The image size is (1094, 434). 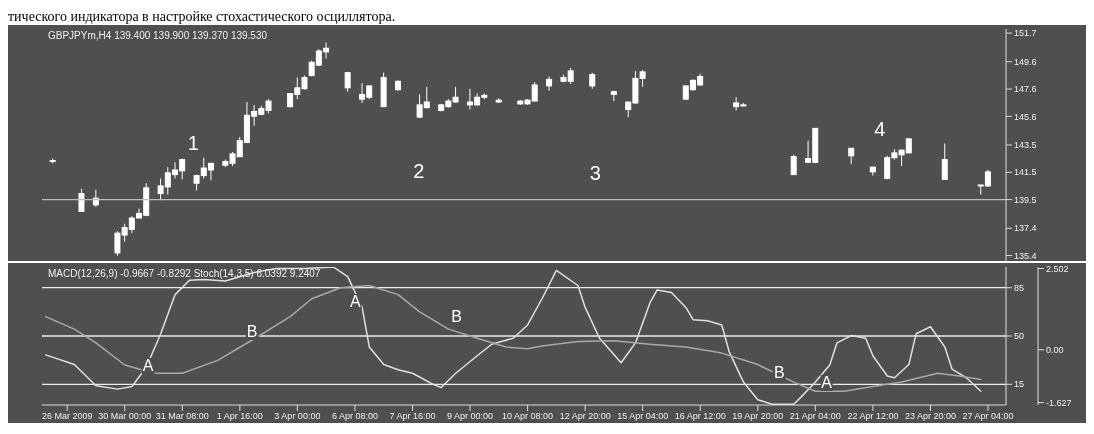 I want to click on y2-tick-label: 0.00, so click(x=1055, y=349).